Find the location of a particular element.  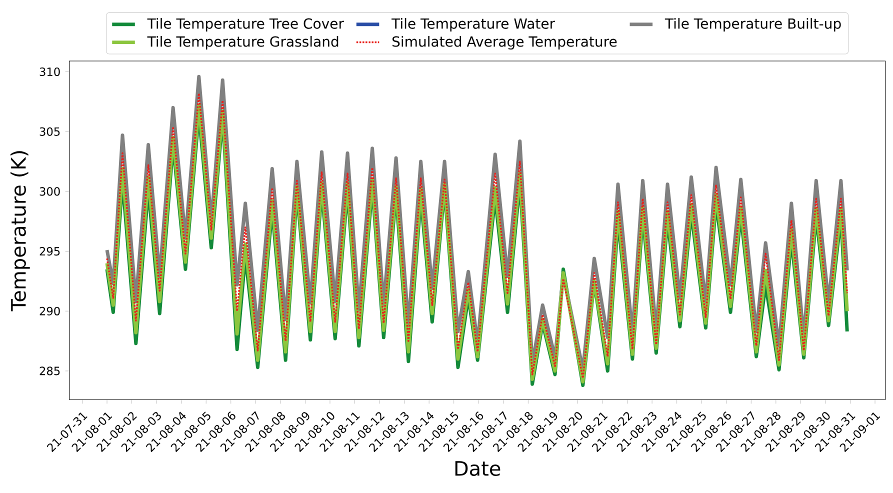

x-axis-title: Date is located at coordinates (477, 468).